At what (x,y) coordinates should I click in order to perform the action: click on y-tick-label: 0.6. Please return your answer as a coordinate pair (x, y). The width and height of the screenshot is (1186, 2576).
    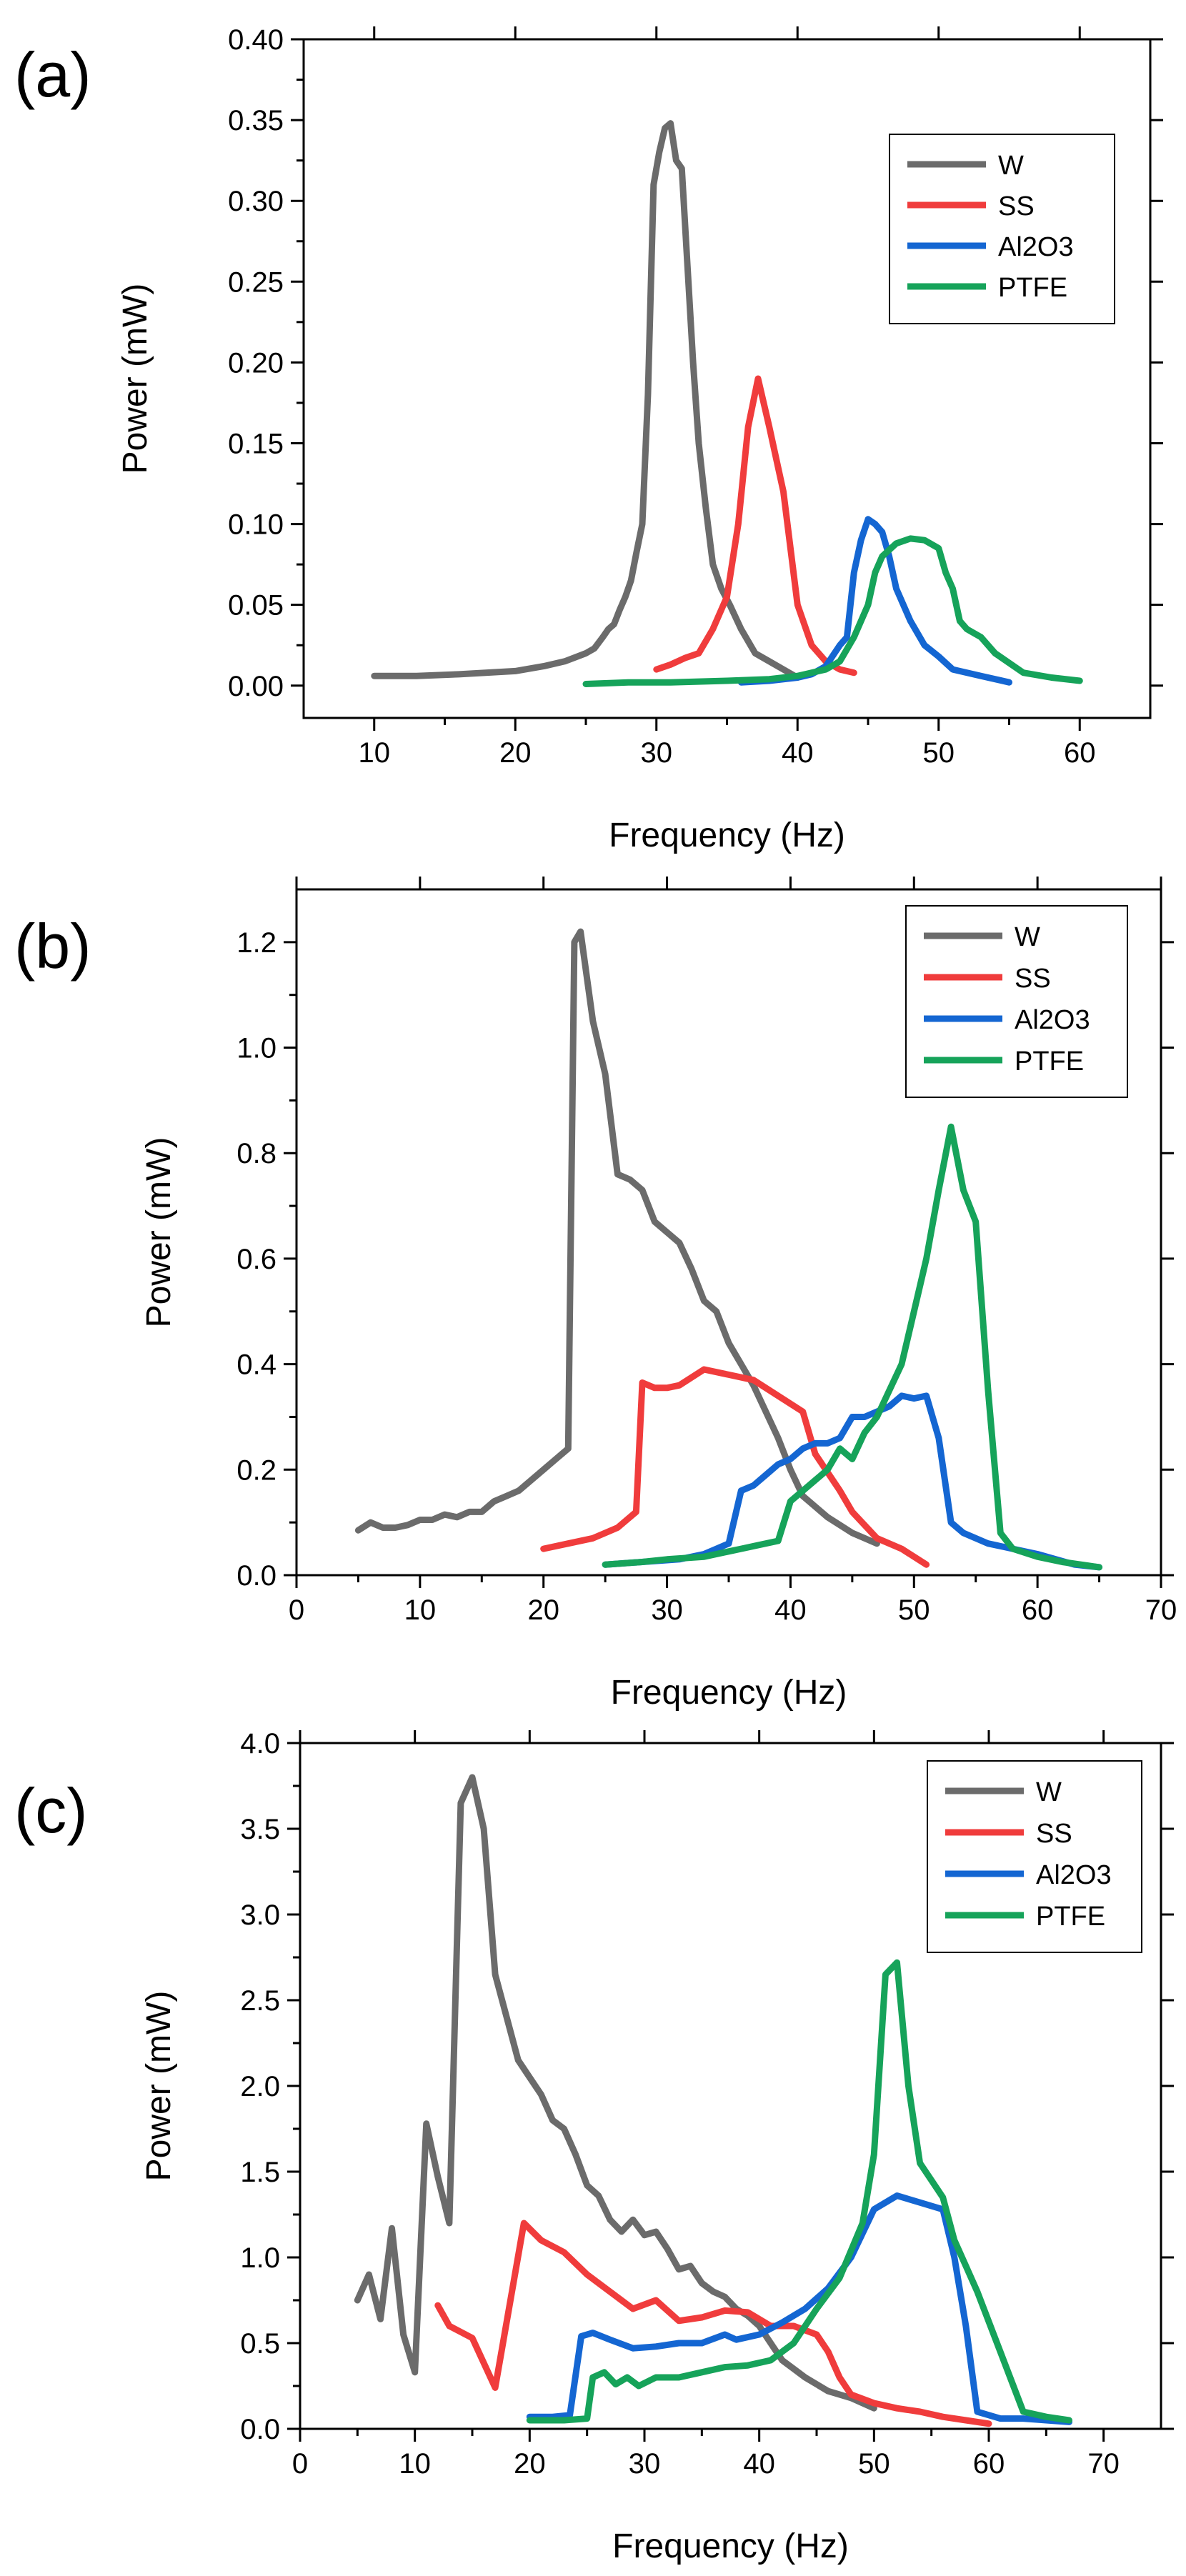
    Looking at the image, I should click on (256, 1260).